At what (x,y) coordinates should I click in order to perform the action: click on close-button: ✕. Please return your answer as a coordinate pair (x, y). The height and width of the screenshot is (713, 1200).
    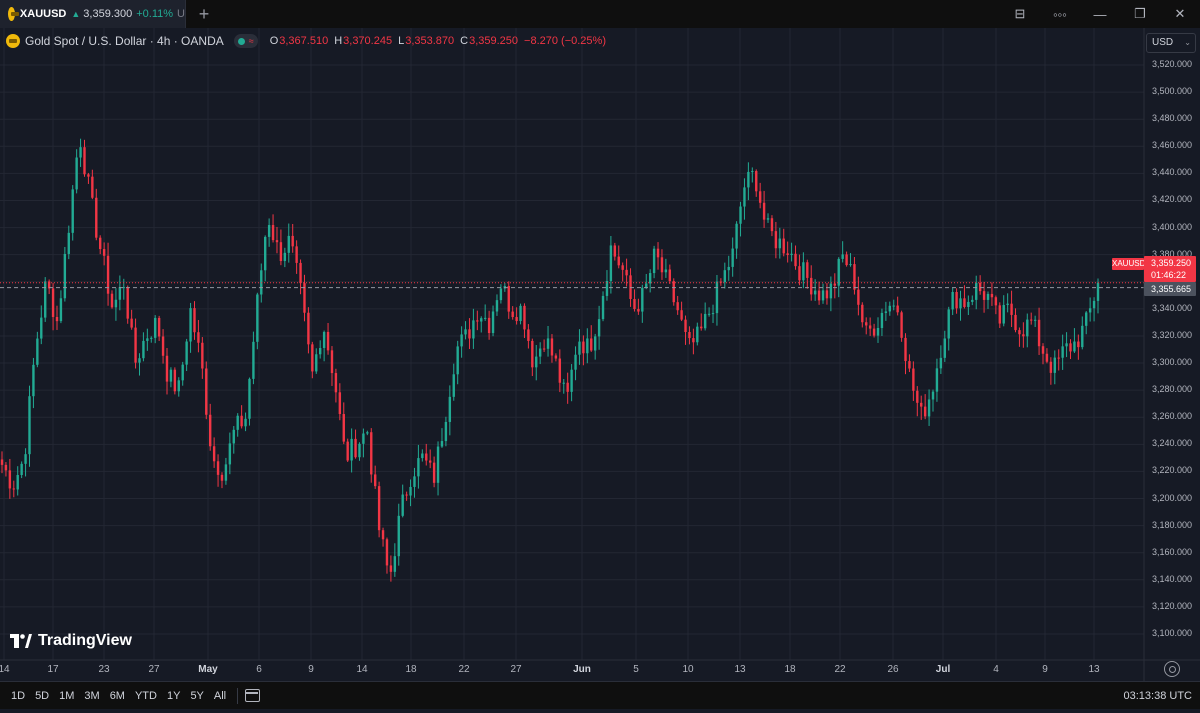
    Looking at the image, I should click on (1180, 13).